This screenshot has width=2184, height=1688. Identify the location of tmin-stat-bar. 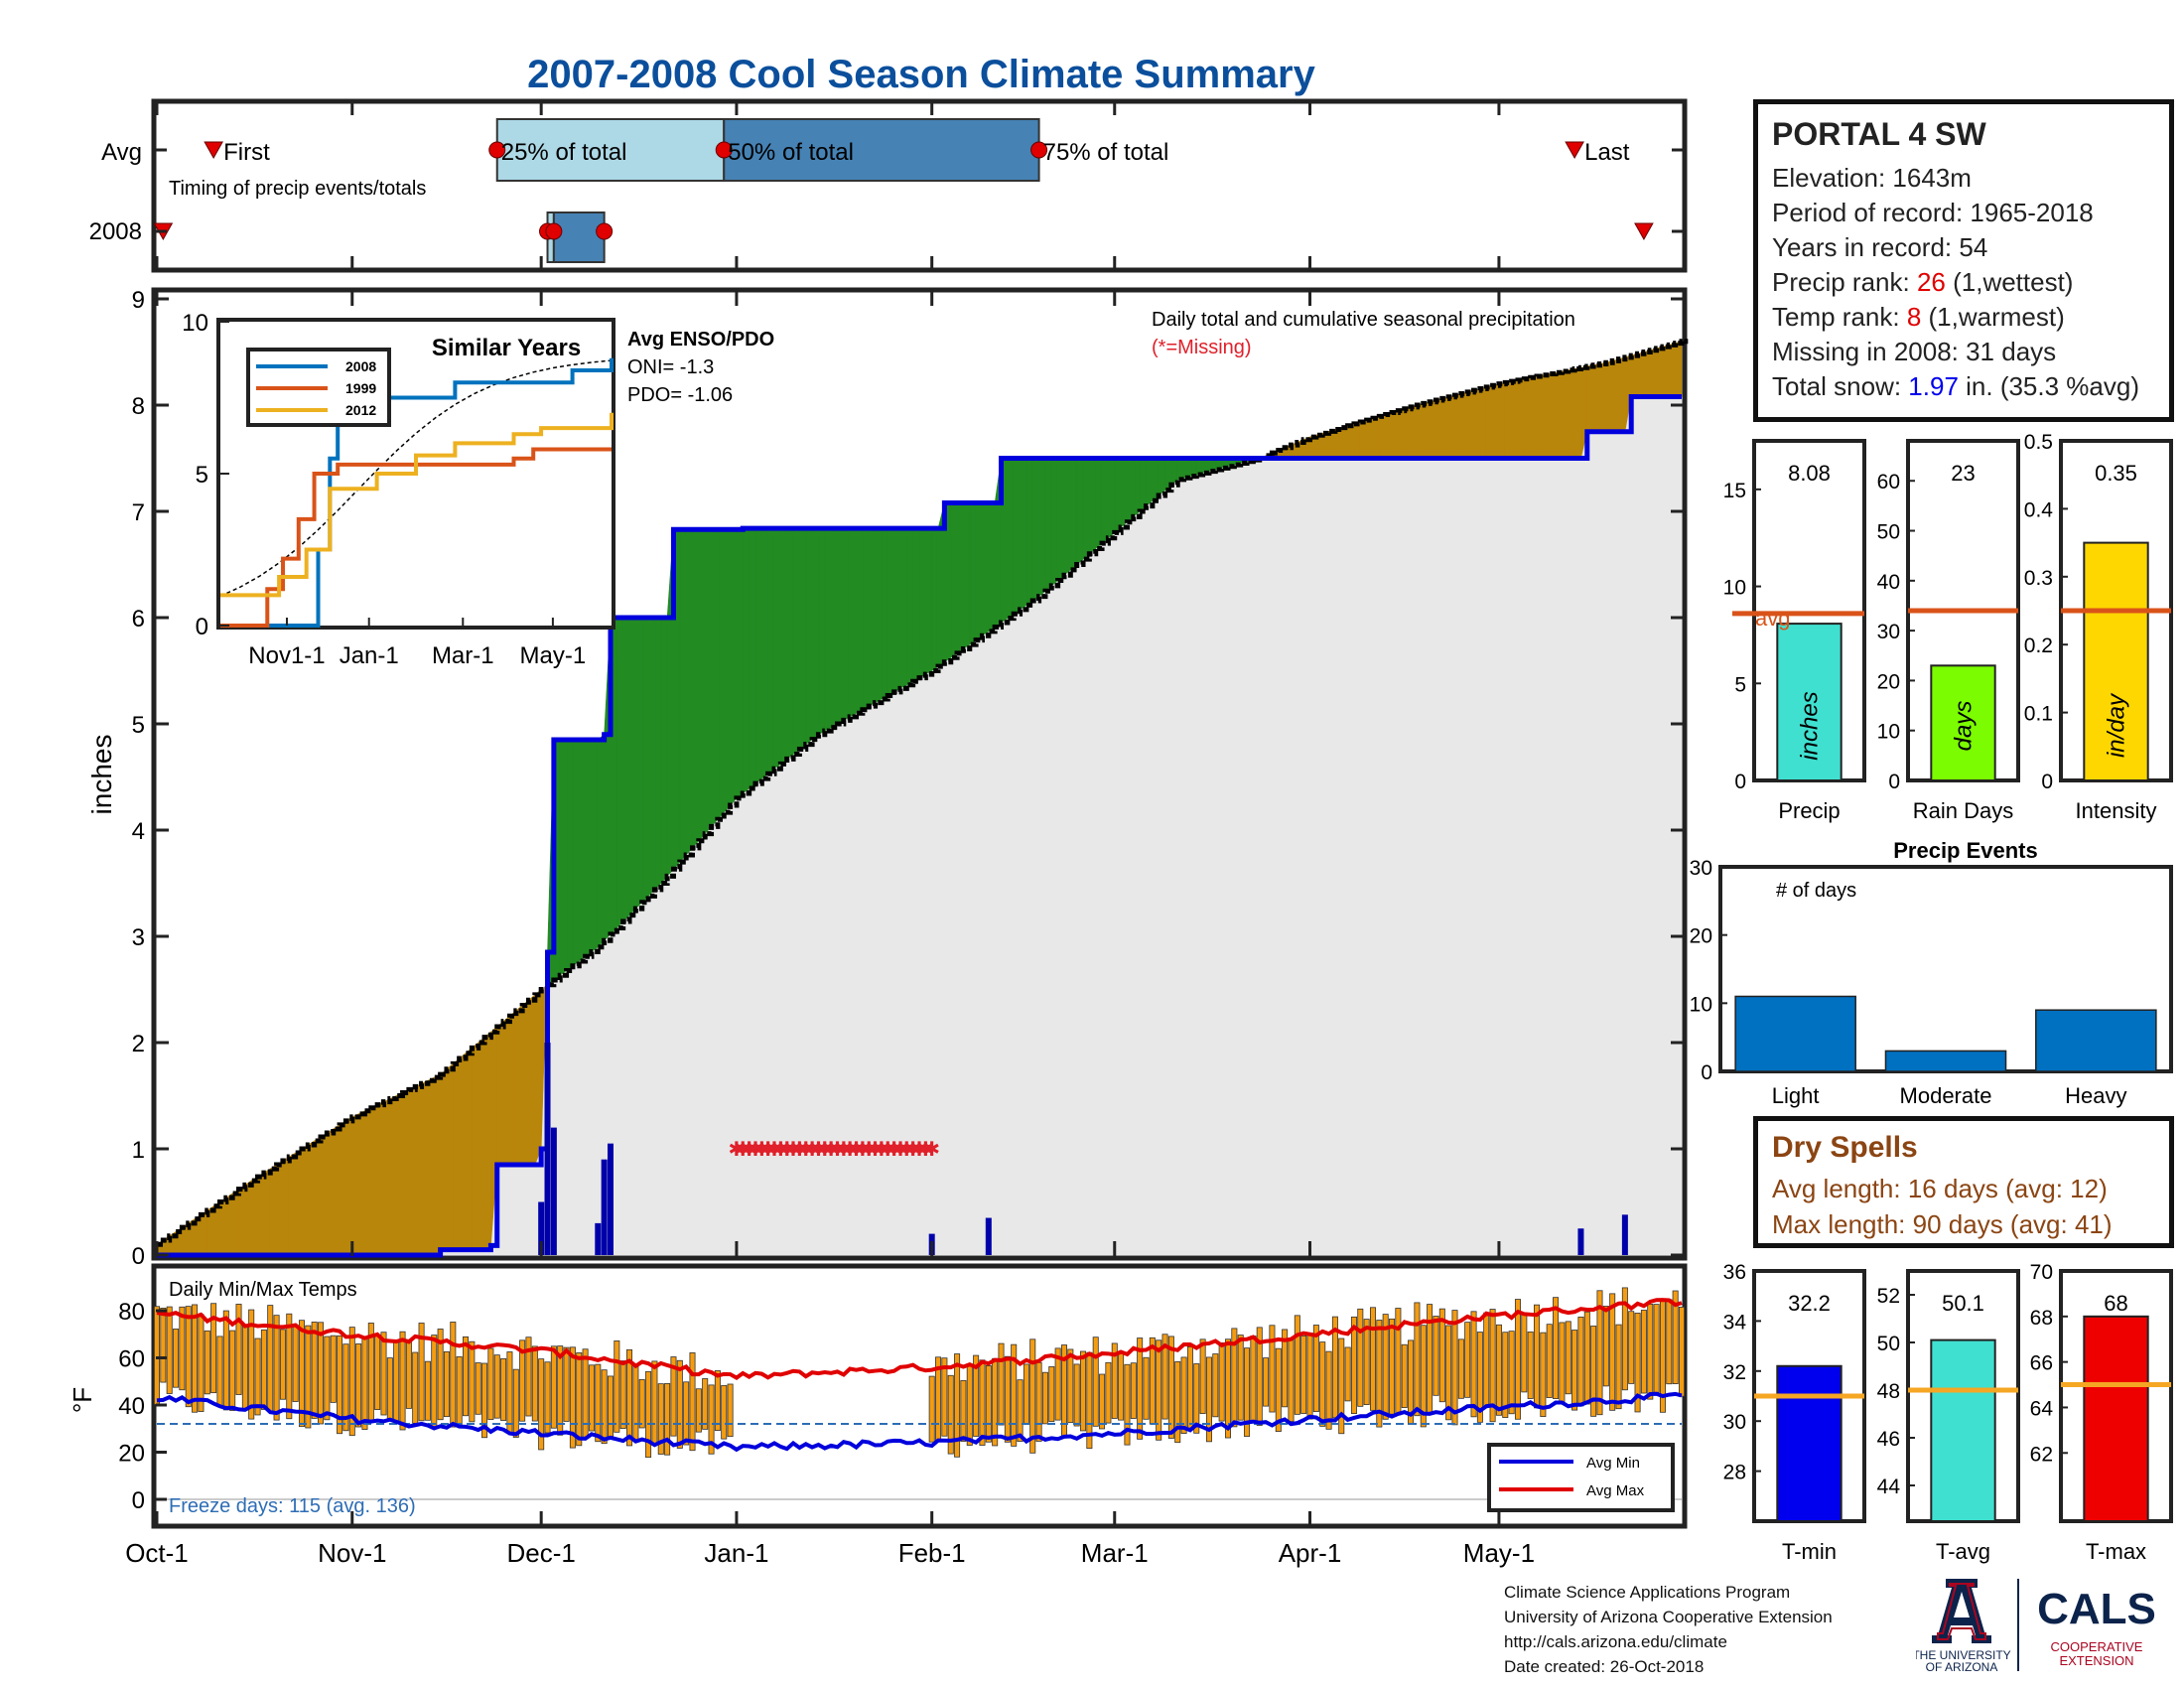
(1809, 1443).